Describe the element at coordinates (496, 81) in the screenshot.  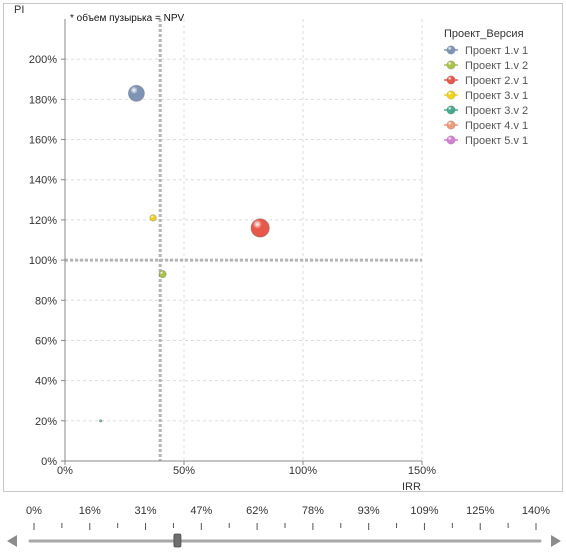
I see `legend-label: Проект 2.v 1` at that location.